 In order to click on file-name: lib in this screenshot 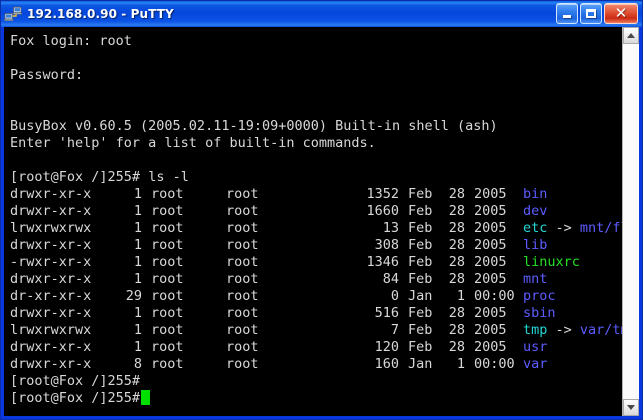, I will do `click(535, 245)`.